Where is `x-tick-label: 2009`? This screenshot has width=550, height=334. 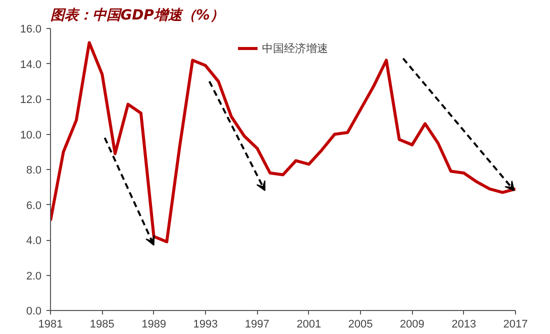
x-tick-label: 2009 is located at coordinates (412, 324).